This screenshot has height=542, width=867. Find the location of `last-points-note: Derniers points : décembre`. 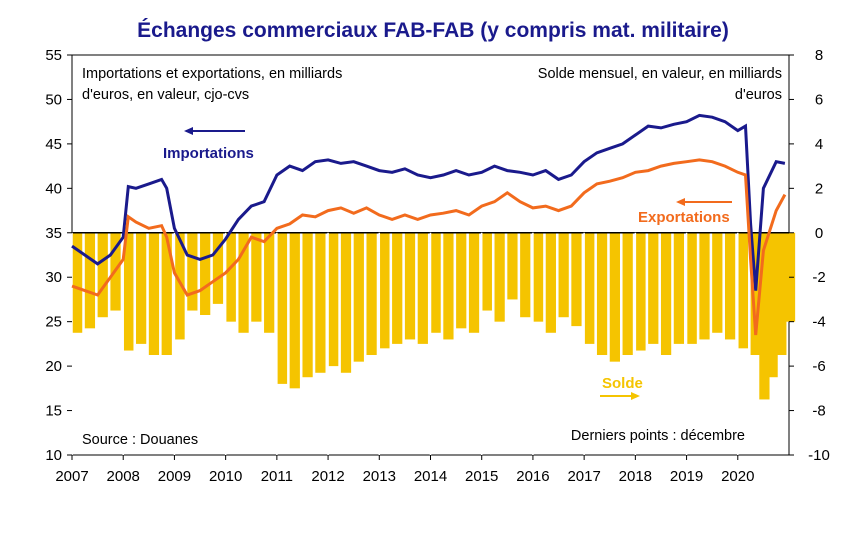

last-points-note: Derniers points : décembre is located at coordinates (658, 436).